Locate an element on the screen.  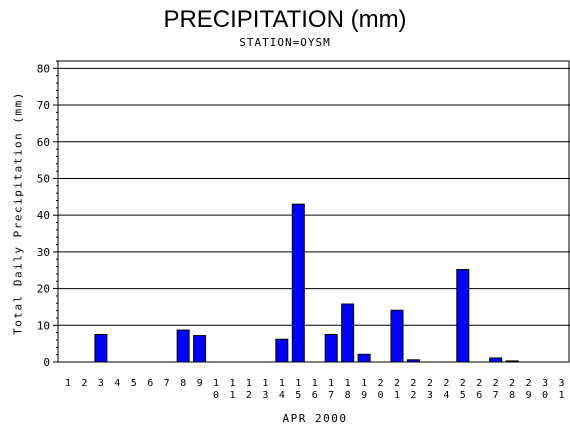
x-axis-label: APR 2000 is located at coordinates (315, 418).